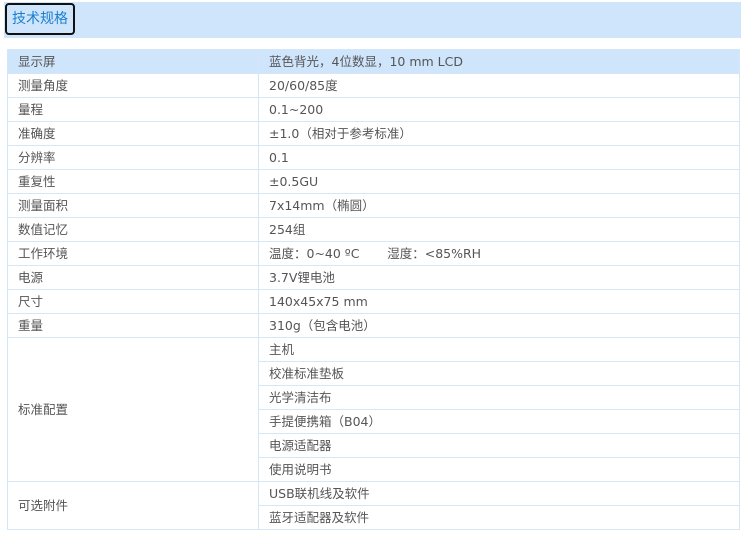 This screenshot has width=748, height=536. I want to click on spec-value: 蓝牙适配器及软件, so click(499, 517).